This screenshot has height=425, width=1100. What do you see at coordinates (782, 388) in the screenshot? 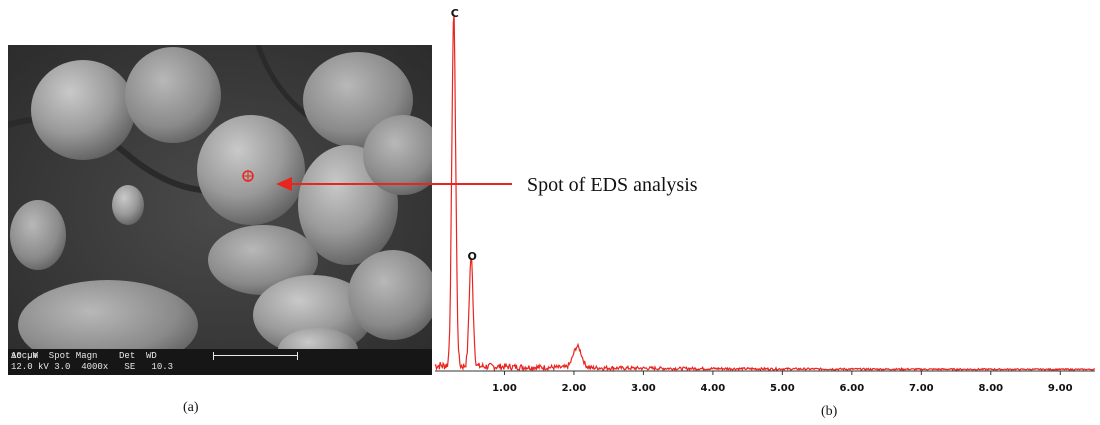
I see `x-tick-label: 5.00` at bounding box center [782, 388].